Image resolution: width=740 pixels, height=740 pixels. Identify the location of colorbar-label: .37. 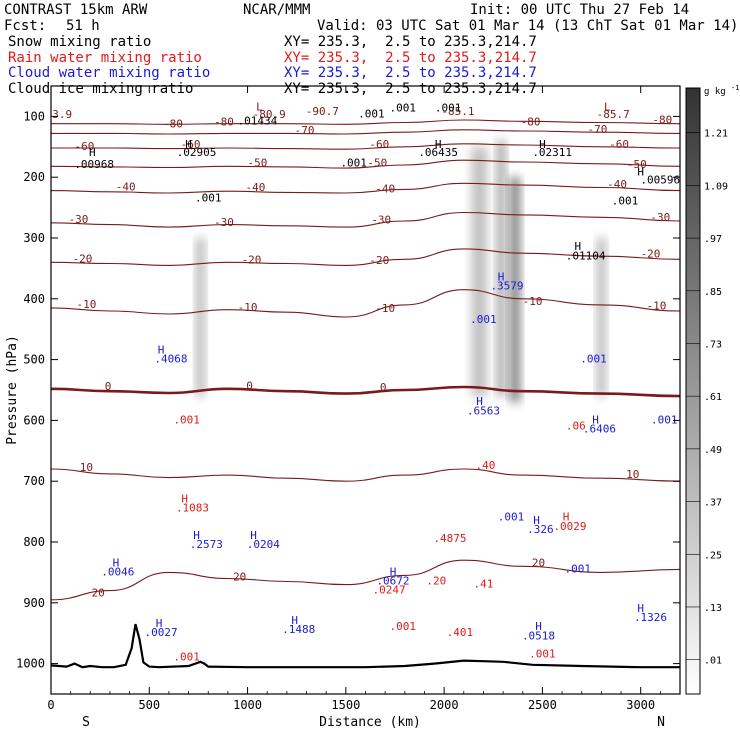
(713, 503).